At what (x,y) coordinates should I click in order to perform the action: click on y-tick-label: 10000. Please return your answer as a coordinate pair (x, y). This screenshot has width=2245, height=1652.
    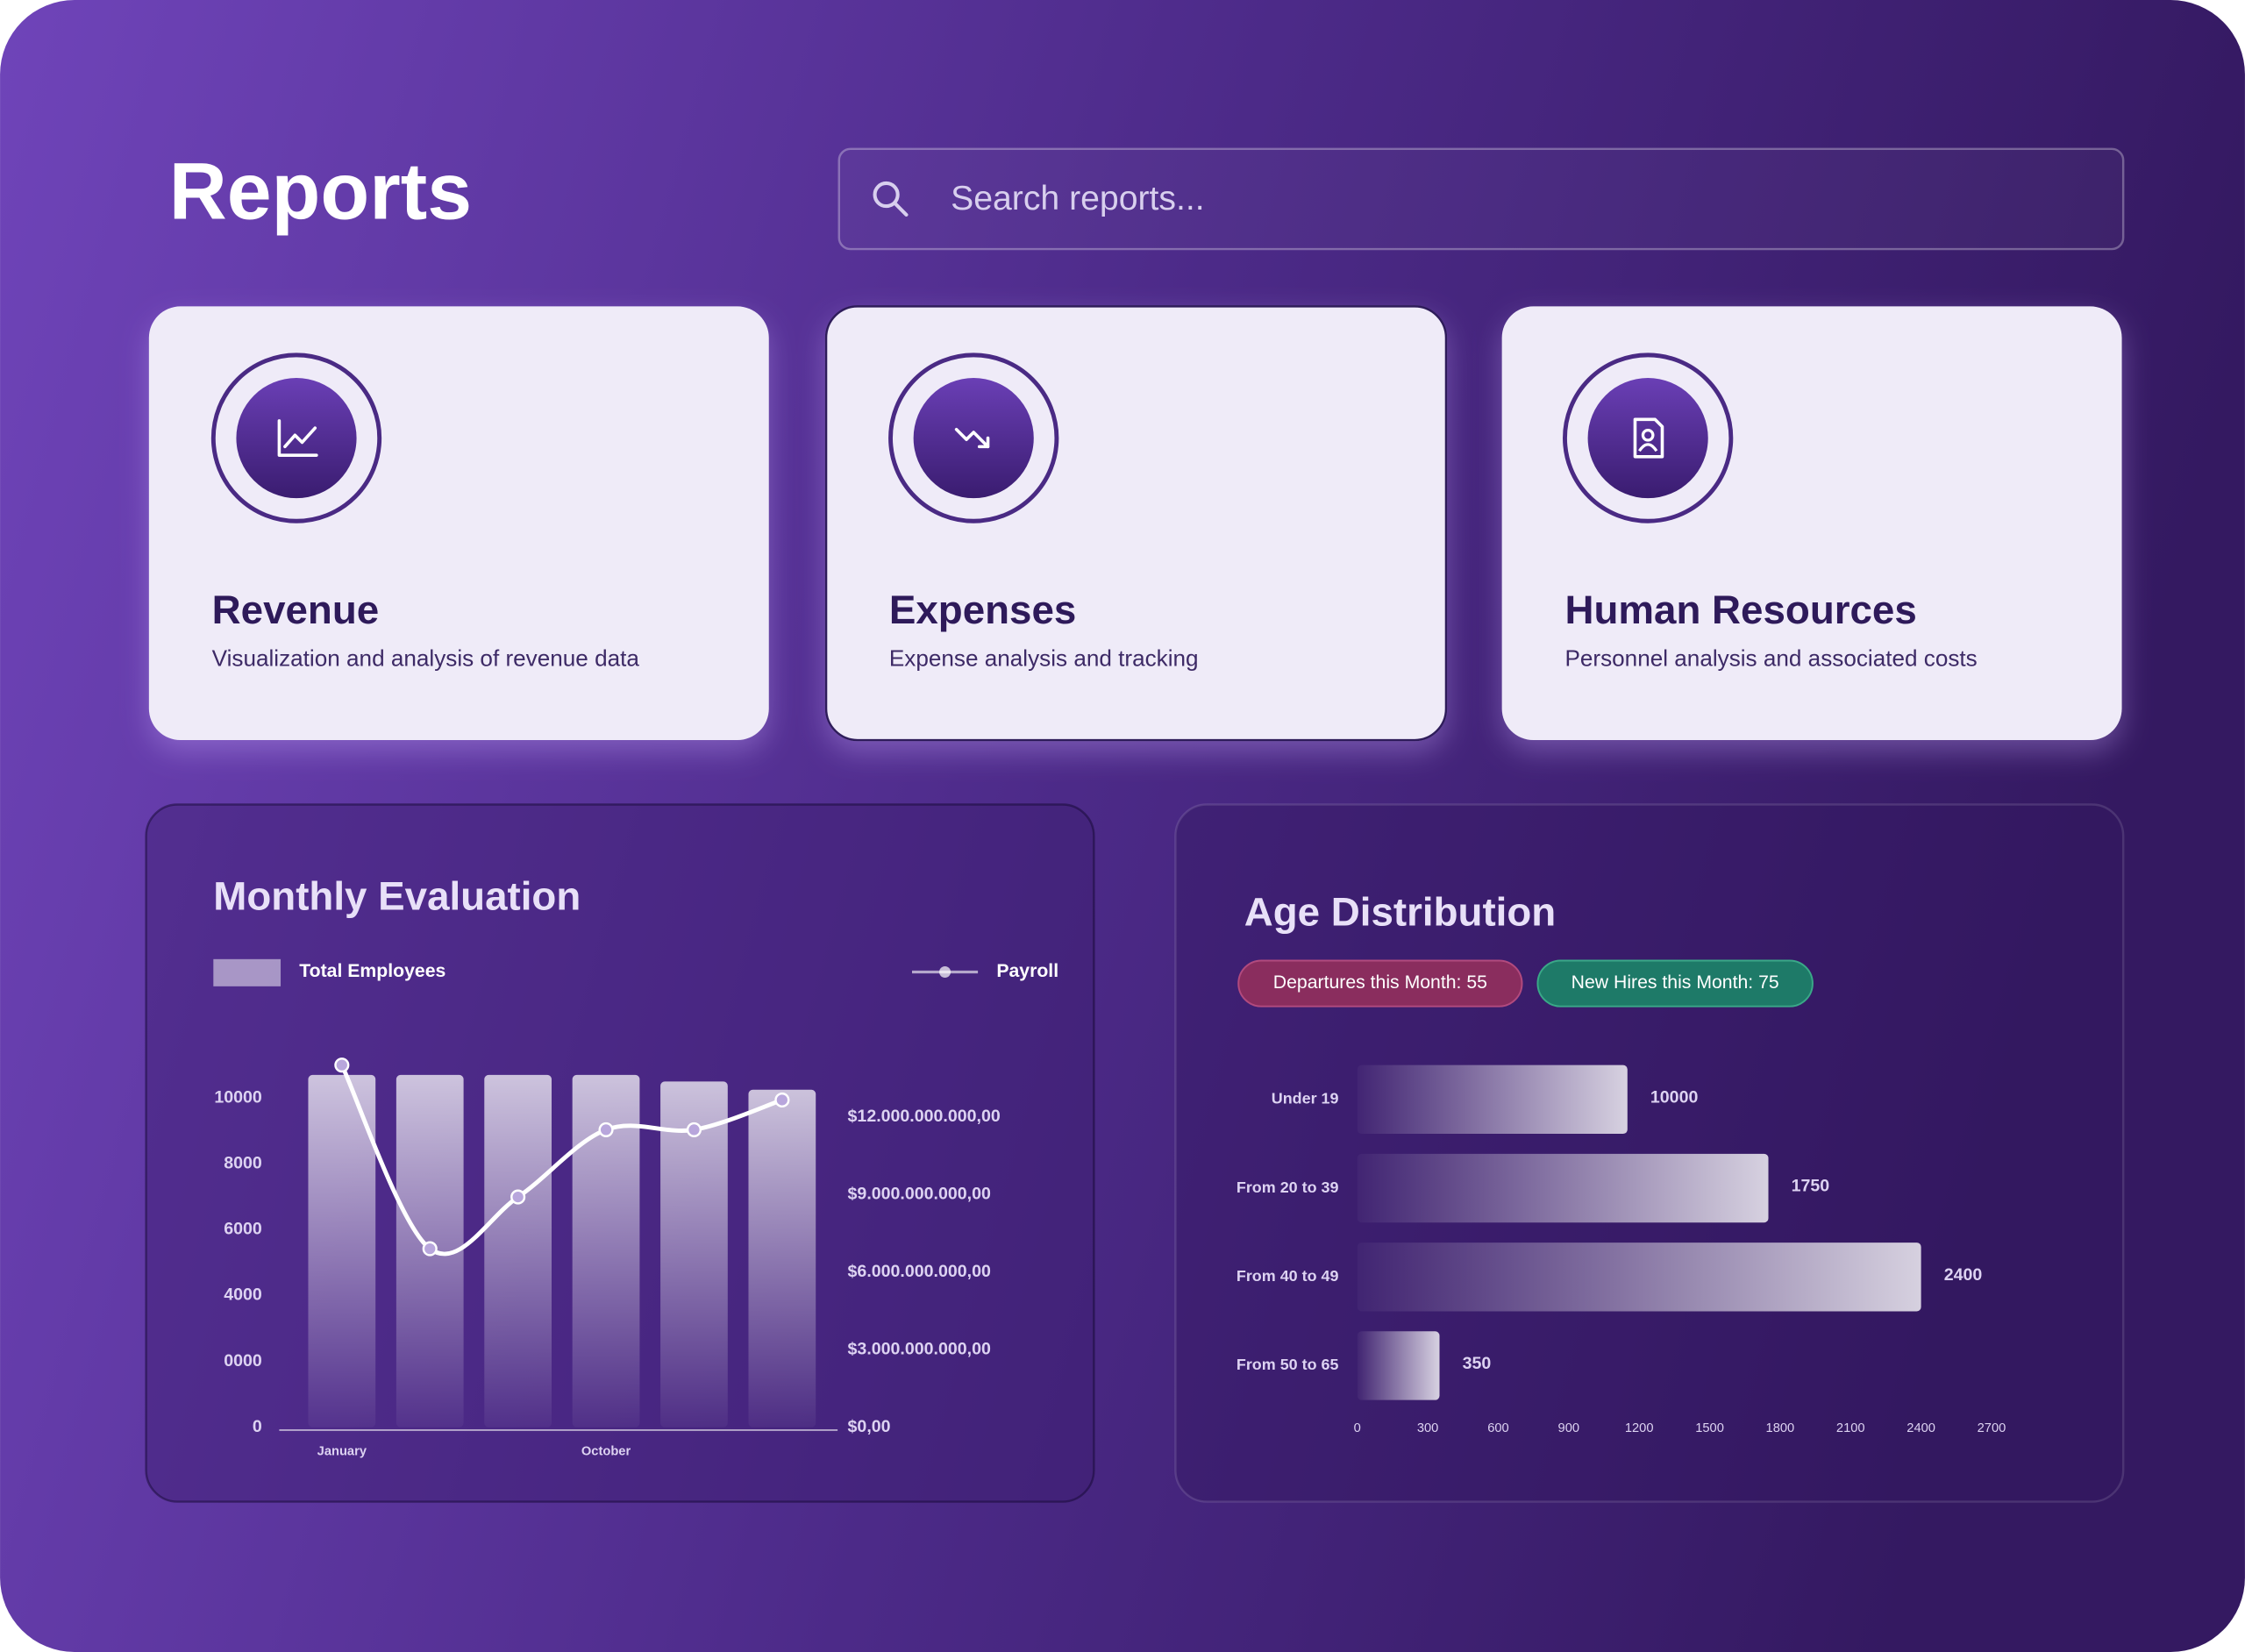
    Looking at the image, I should click on (238, 1097).